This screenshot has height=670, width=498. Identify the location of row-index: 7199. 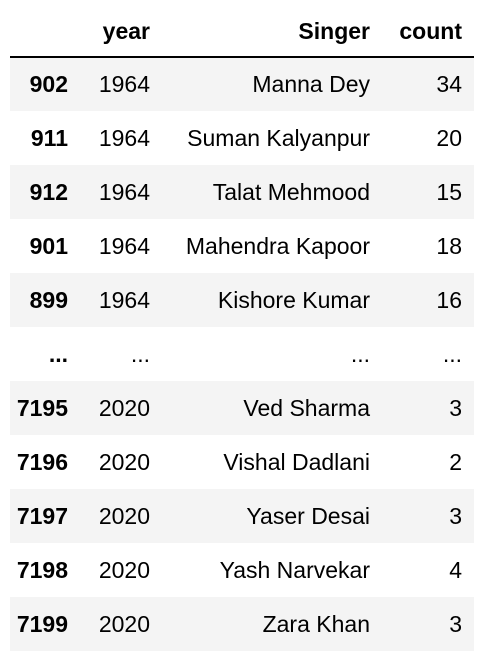
(42, 623).